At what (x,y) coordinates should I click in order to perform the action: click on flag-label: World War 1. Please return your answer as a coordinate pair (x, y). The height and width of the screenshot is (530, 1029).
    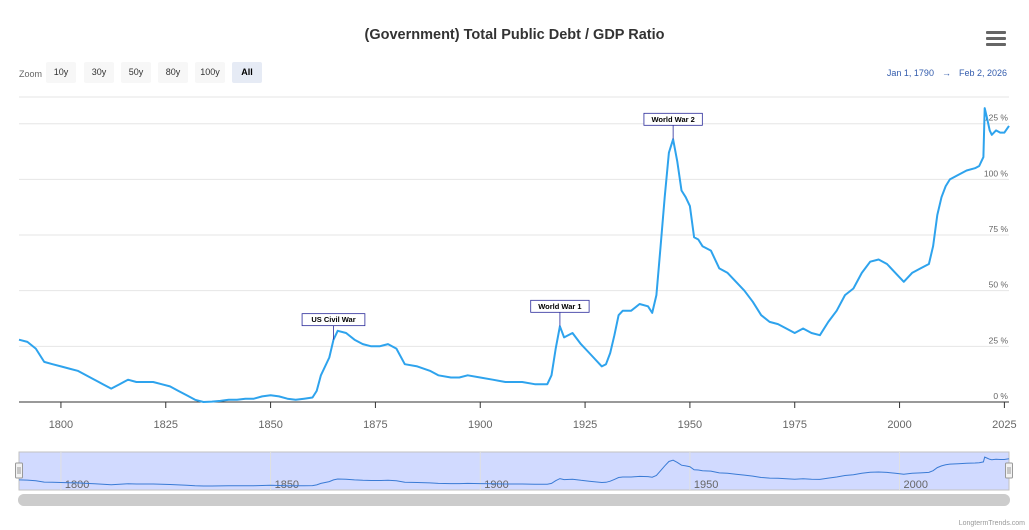
    Looking at the image, I should click on (559, 306).